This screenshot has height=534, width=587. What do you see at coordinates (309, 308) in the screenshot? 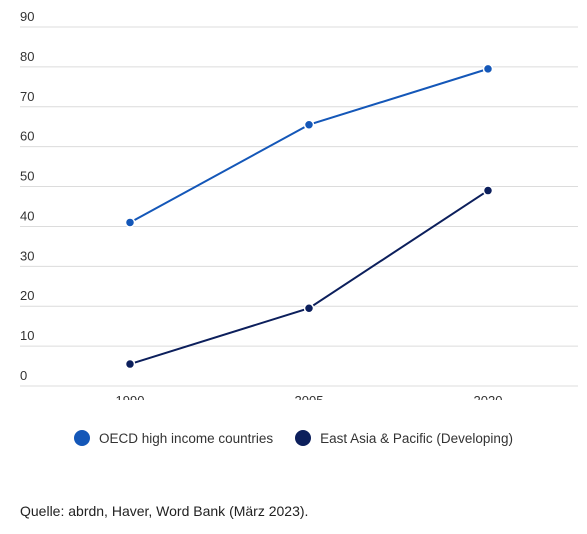
I see `data-point-1-2005` at bounding box center [309, 308].